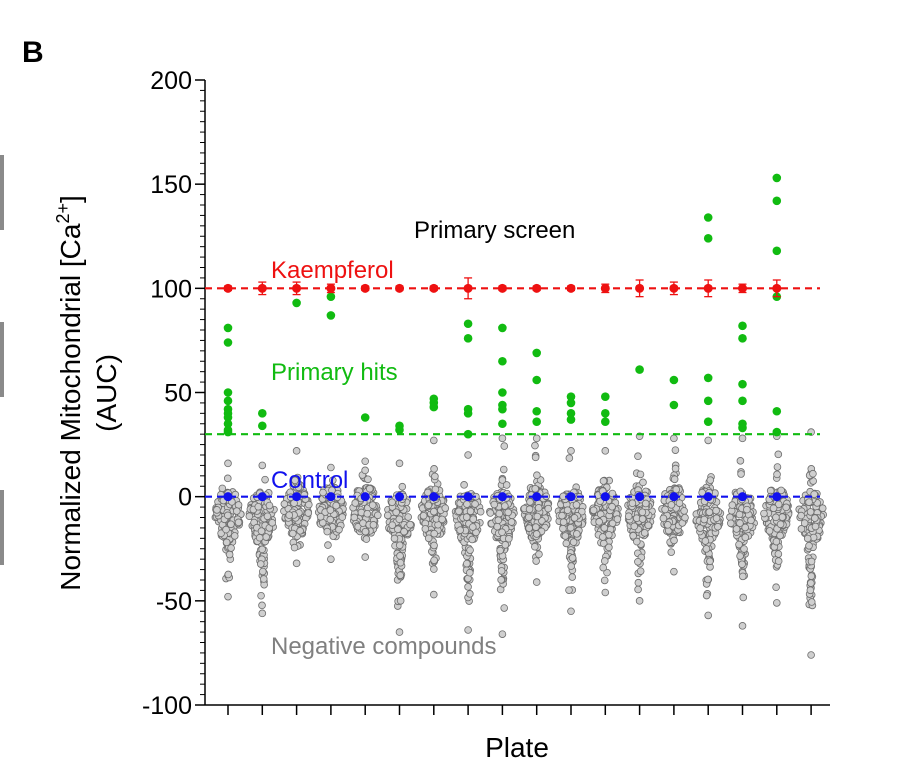 Image resolution: width=921 pixels, height=775 pixels. What do you see at coordinates (517, 747) in the screenshot?
I see `x-axis-title: Plate` at bounding box center [517, 747].